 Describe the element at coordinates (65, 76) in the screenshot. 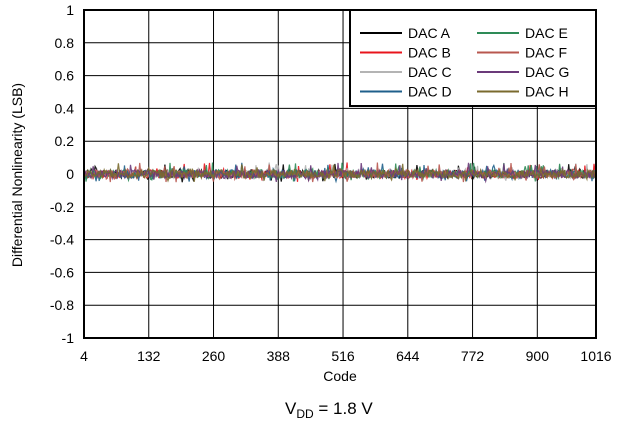

I see `y-tick-label: 0.6` at that location.